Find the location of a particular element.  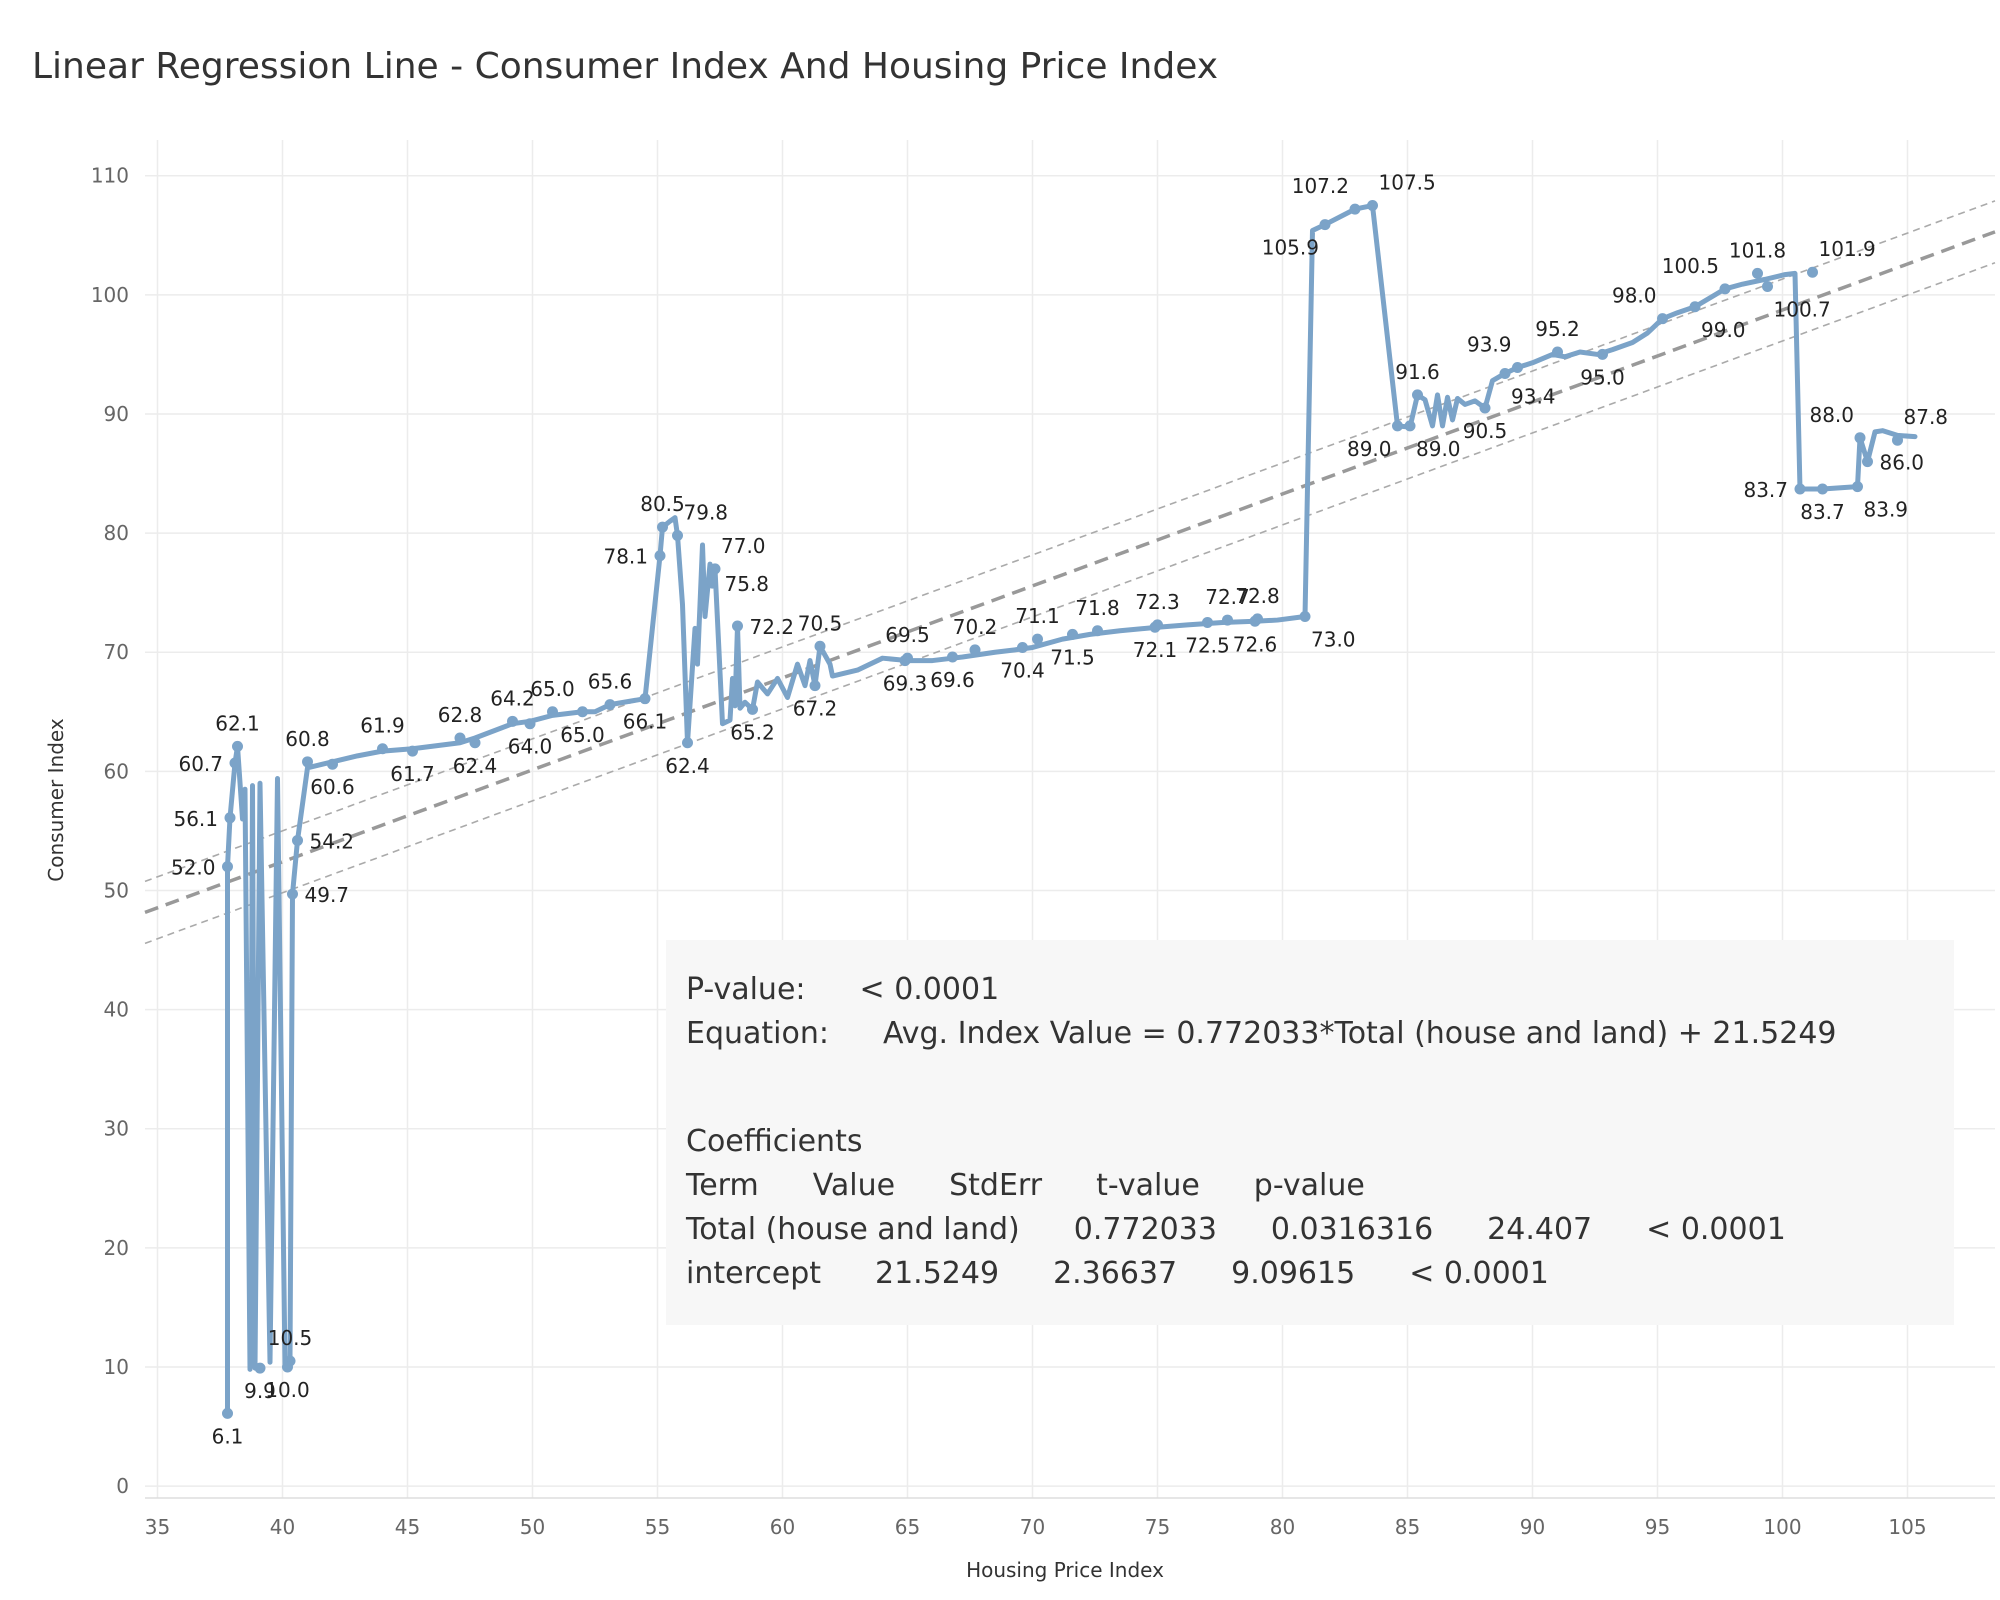

data-label: 72.8 is located at coordinates (1257, 596).